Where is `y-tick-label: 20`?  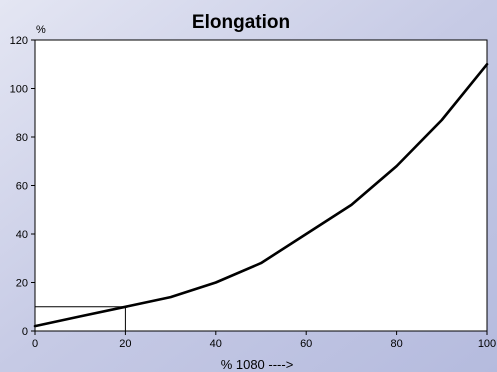
y-tick-label: 20 is located at coordinates (22, 284).